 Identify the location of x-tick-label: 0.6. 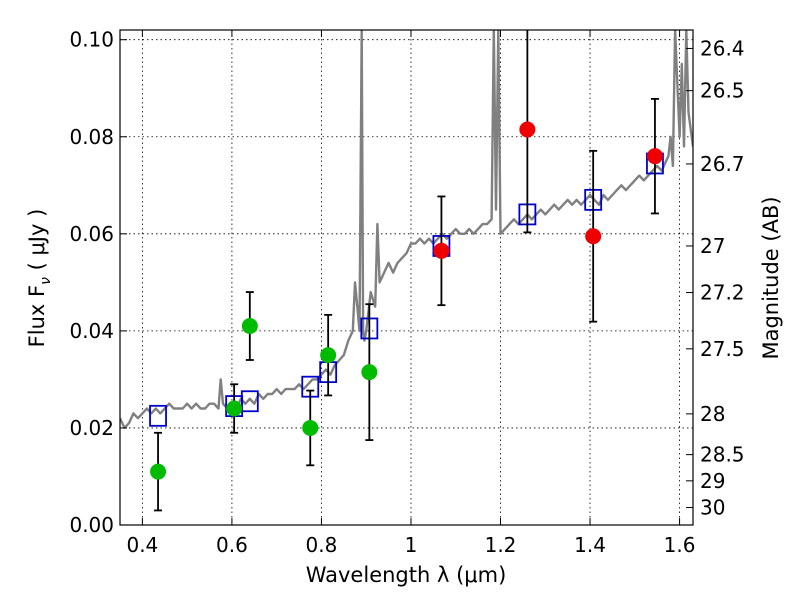
(232, 545).